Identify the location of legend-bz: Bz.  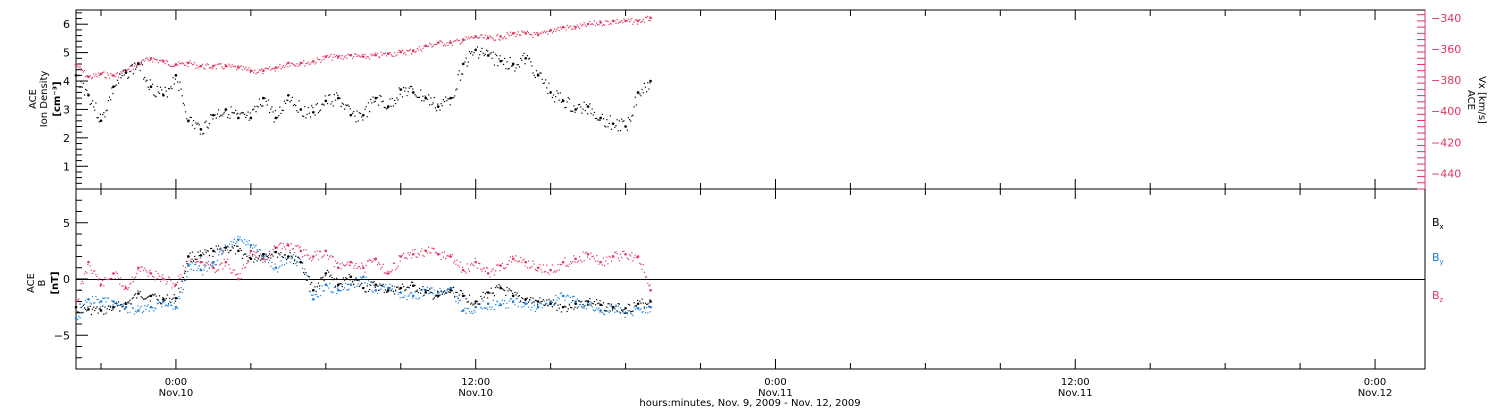
(1438, 296).